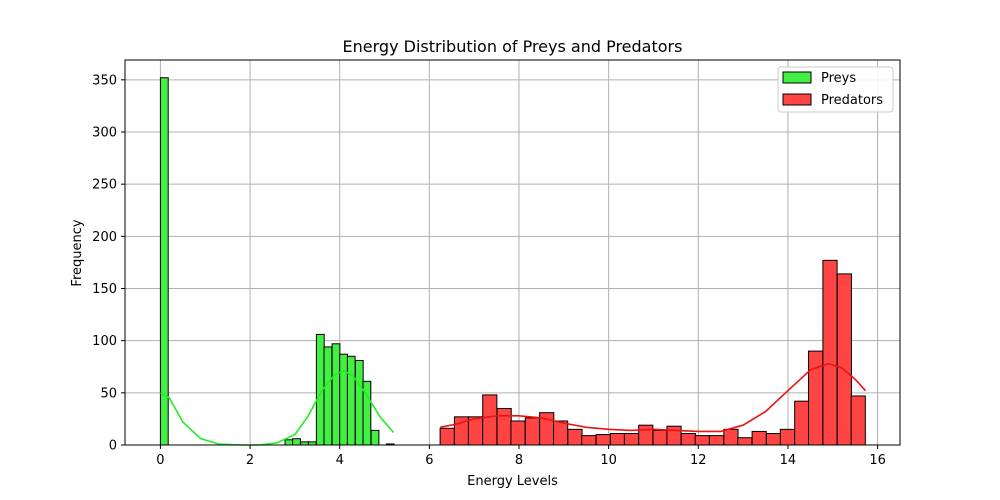 This screenshot has width=1000, height=500. What do you see at coordinates (113, 446) in the screenshot?
I see `y-tick-label: 0` at bounding box center [113, 446].